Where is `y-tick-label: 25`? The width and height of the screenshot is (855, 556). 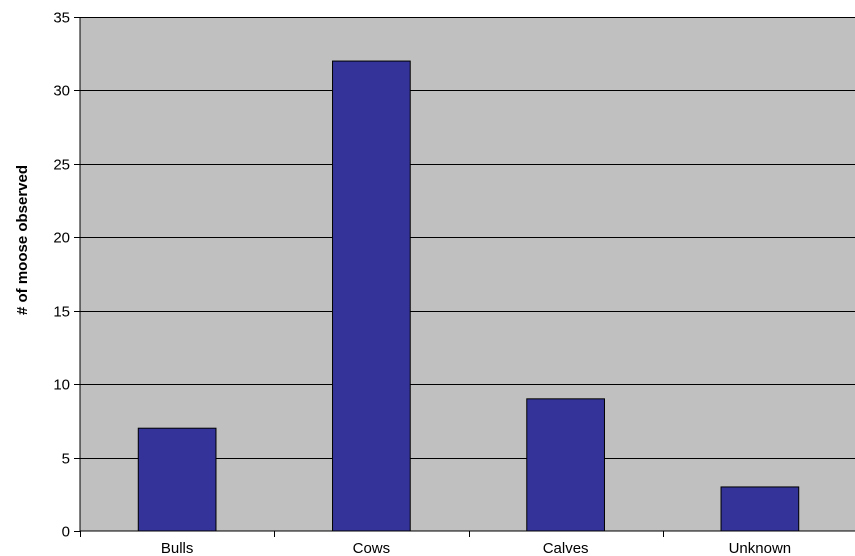 y-tick-label: 25 is located at coordinates (61, 165).